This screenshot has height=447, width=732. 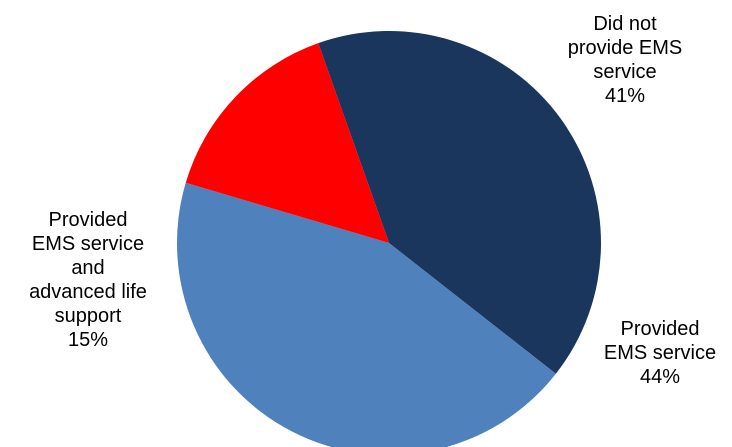 I want to click on slice-label-line: support, so click(x=88, y=316).